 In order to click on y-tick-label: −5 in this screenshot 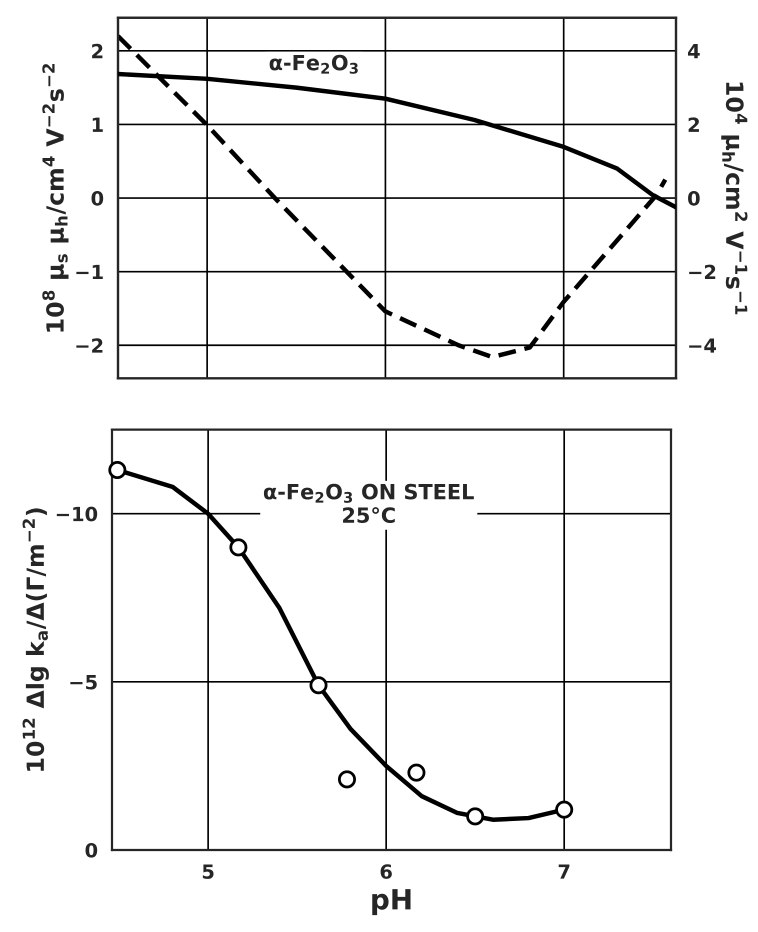, I will do `click(83, 682)`.